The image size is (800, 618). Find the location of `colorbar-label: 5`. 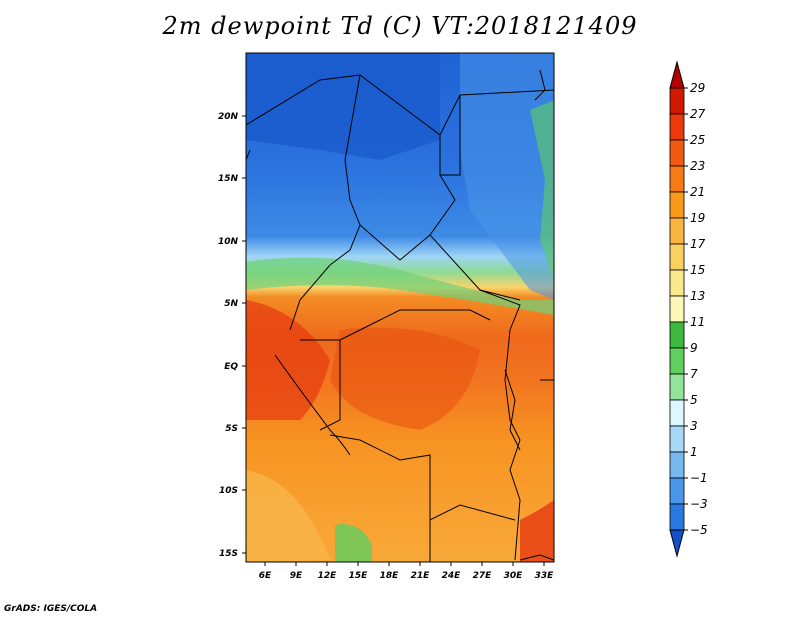

colorbar-label: 5 is located at coordinates (694, 400).